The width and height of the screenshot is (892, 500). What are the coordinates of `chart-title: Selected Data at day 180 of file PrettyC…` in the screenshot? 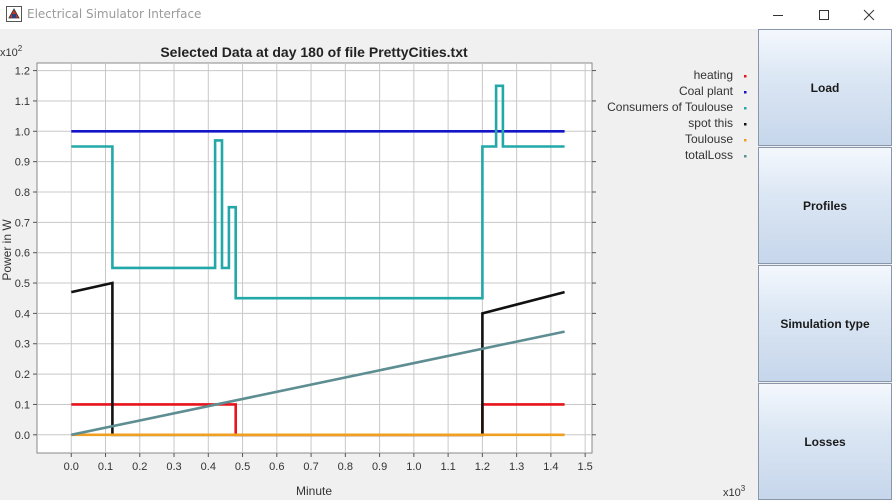 It's located at (314, 52).